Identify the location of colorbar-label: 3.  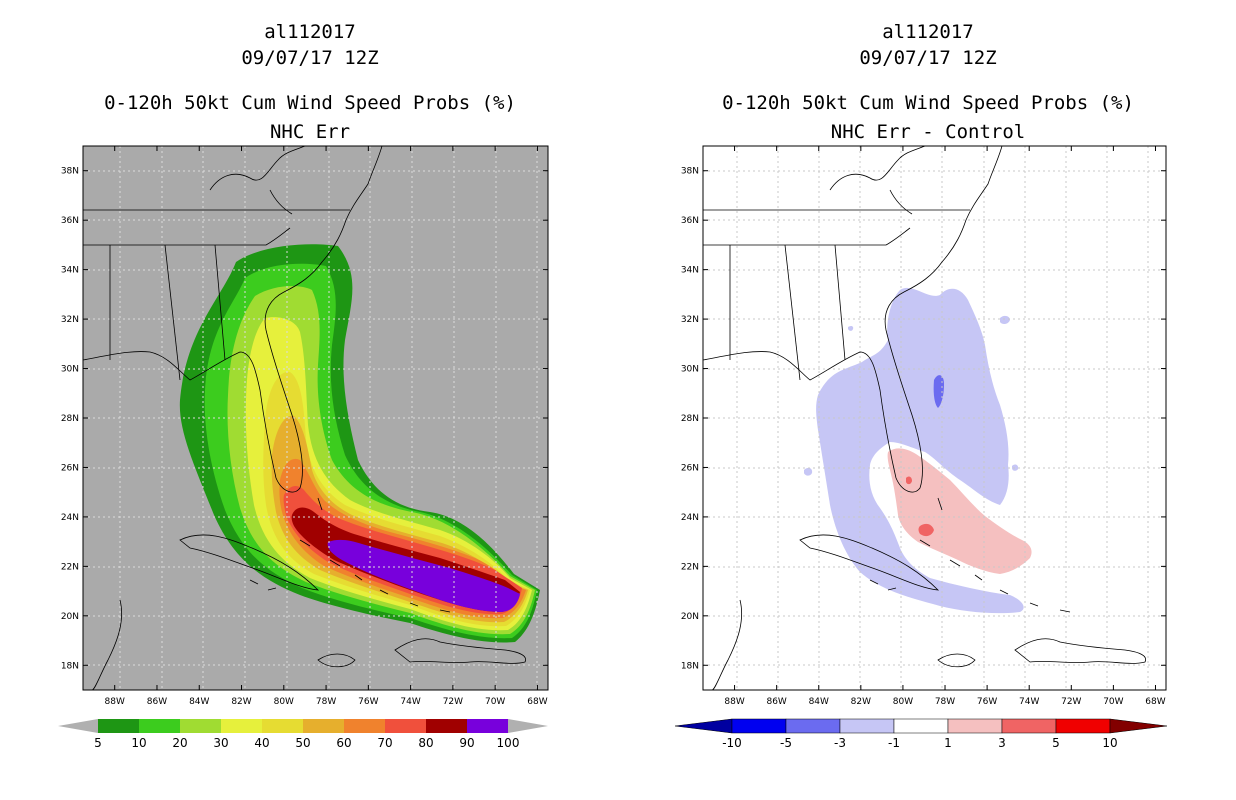
(1002, 743).